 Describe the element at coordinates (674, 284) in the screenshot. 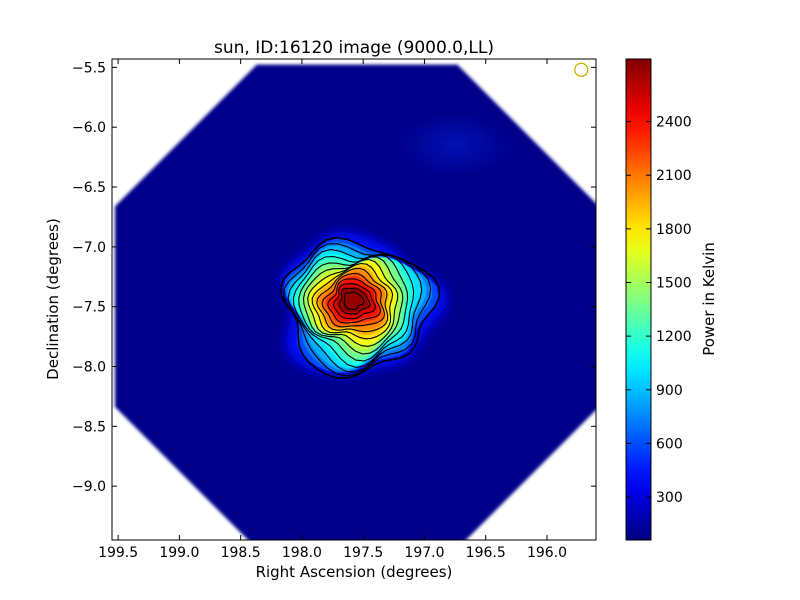

I see `colorbar-tick-label: 1500` at that location.